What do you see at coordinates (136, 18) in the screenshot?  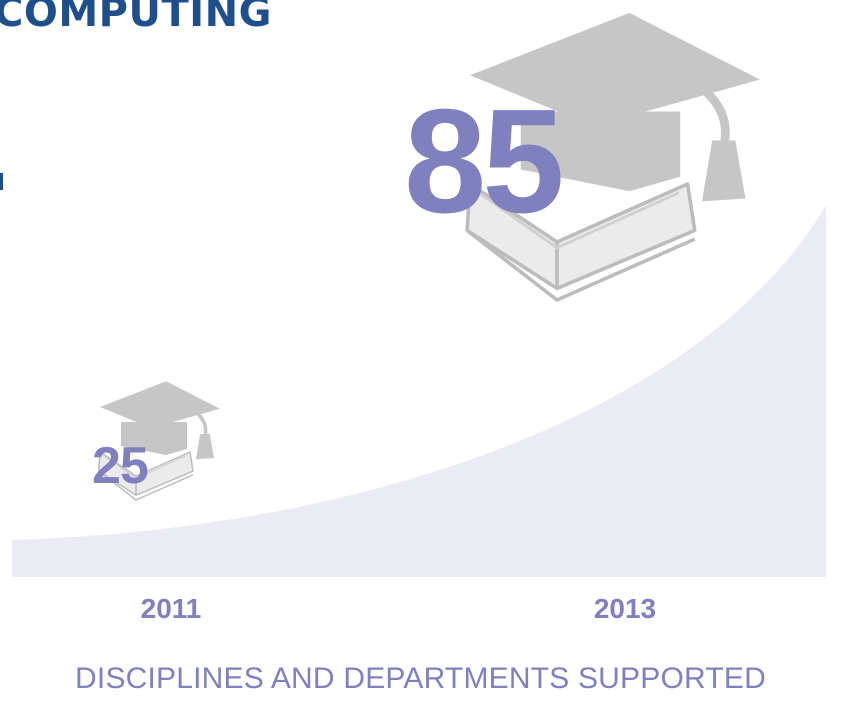 I see `page-title: COMPUTING` at bounding box center [136, 18].